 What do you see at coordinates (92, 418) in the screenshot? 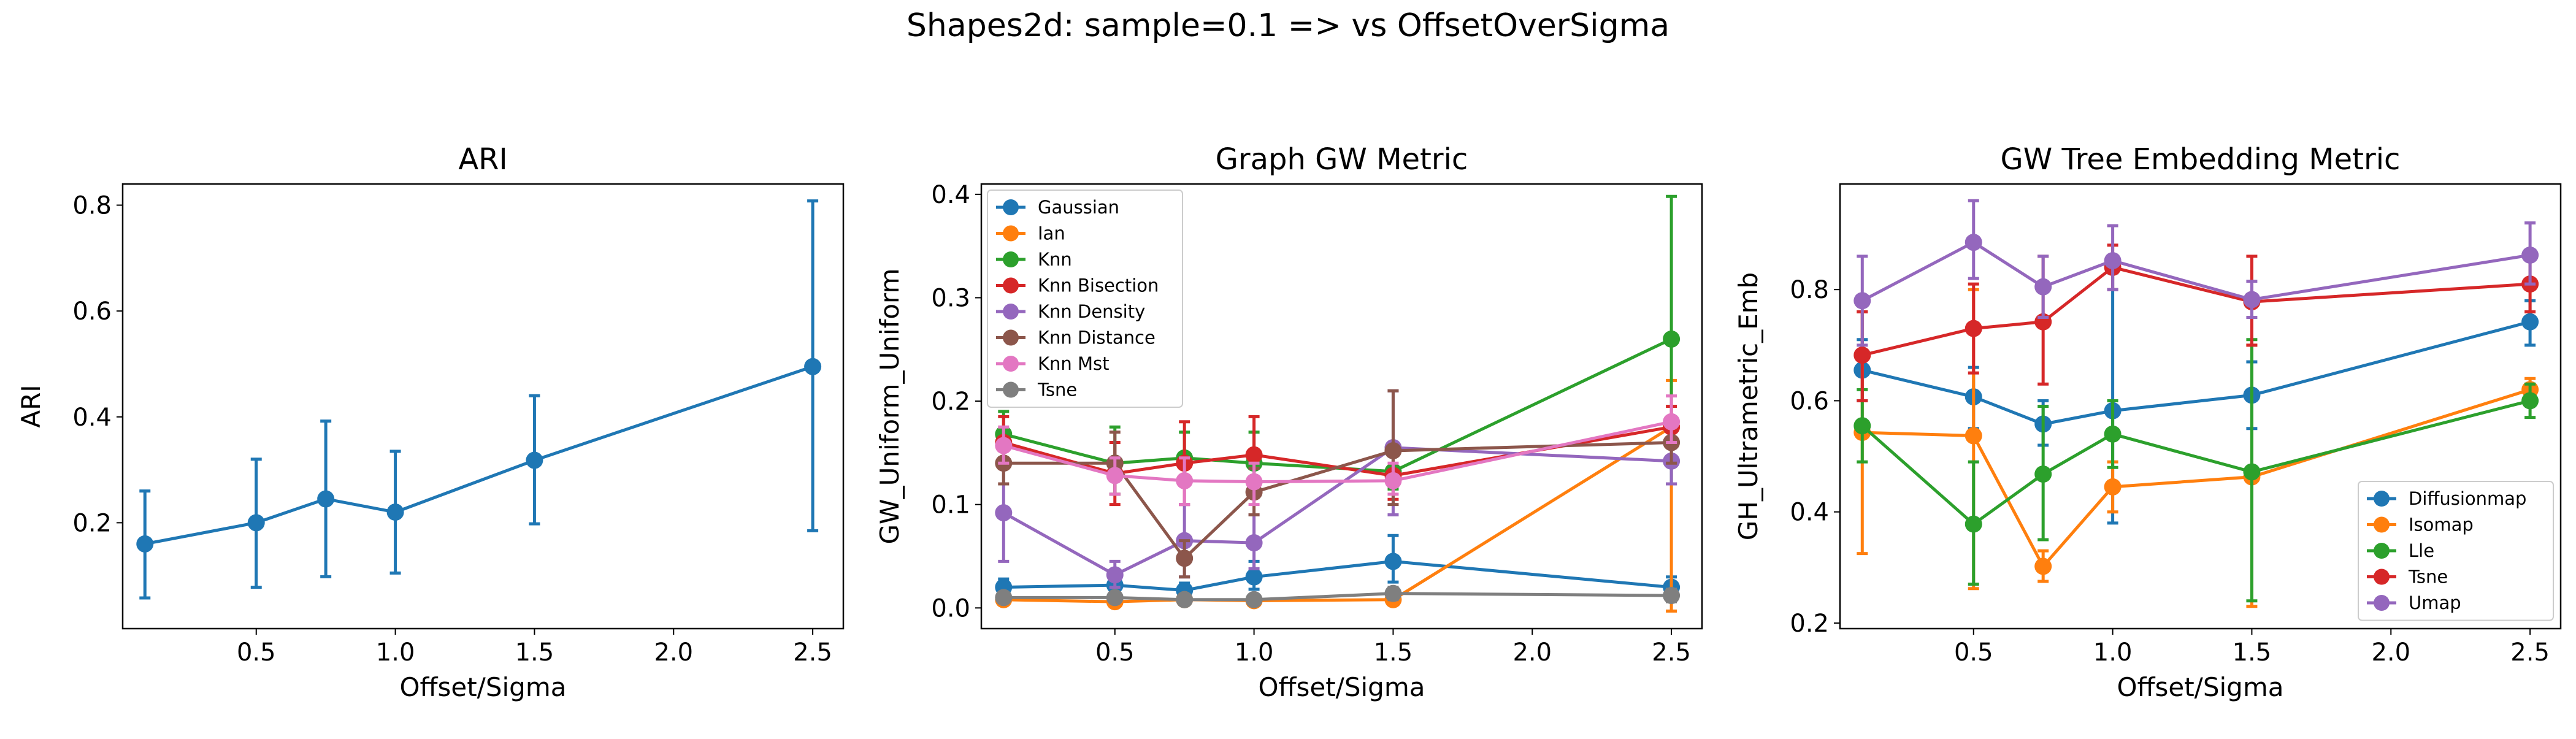
I see `y-tick-label: 0.4` at bounding box center [92, 418].